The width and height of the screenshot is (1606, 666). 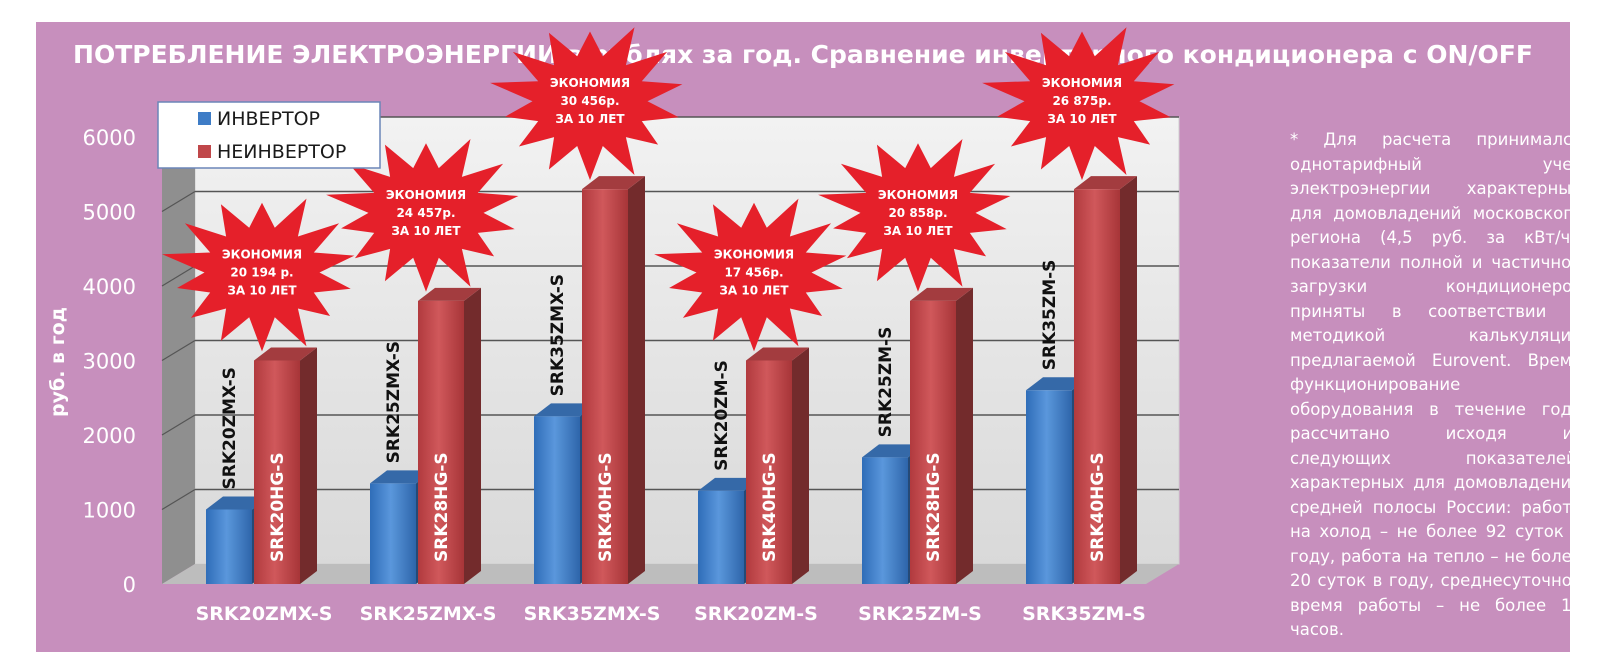 I want to click on starburst-text: 17 456р., so click(x=753, y=273).